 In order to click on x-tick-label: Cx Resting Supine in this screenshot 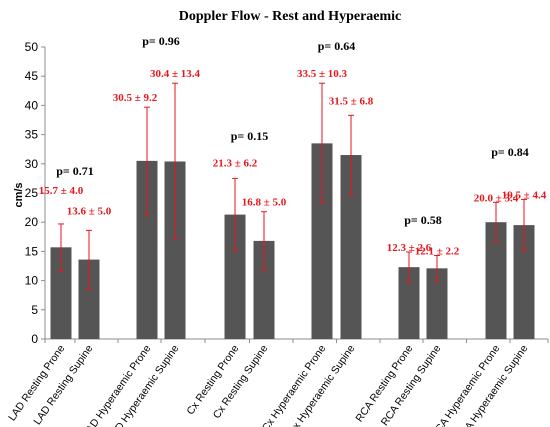, I will do `click(241, 382)`.